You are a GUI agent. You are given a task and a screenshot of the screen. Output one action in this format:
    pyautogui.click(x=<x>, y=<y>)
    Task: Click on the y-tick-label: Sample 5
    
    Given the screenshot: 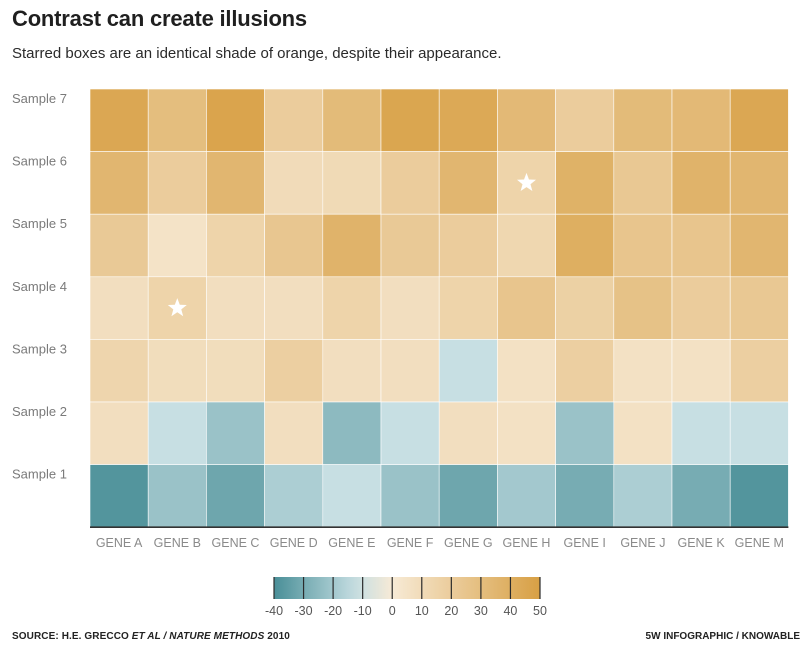 What is the action you would take?
    pyautogui.click(x=39, y=223)
    